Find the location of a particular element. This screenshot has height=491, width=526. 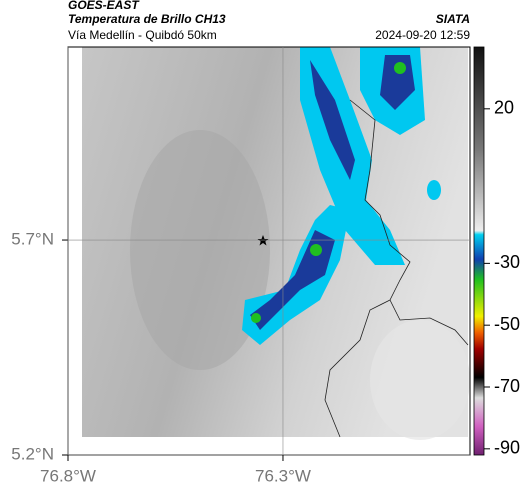

colorbar-tick-label: -50 is located at coordinates (507, 324).